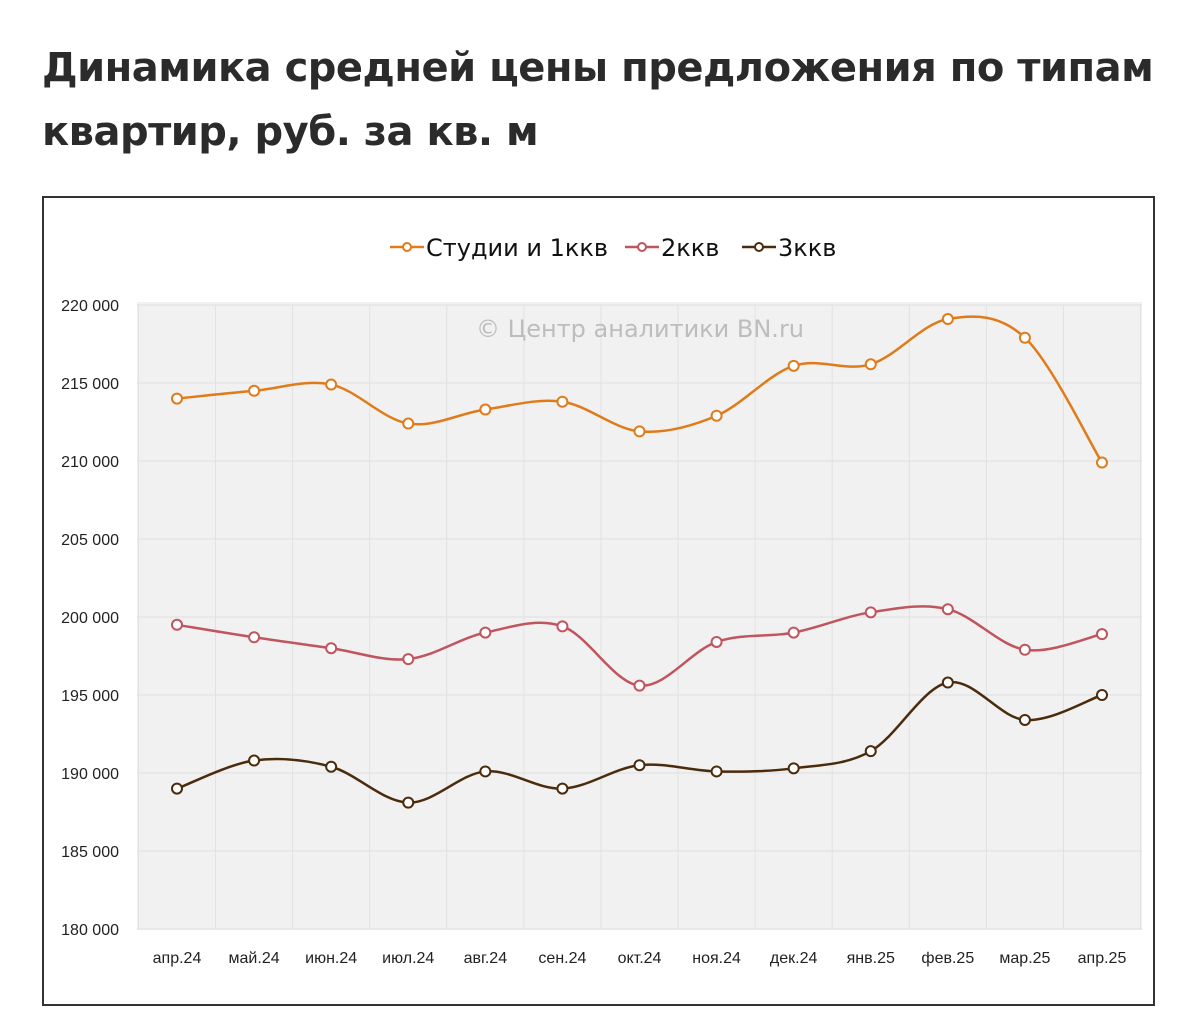 The height and width of the screenshot is (1029, 1200). Describe the element at coordinates (640, 329) in the screenshot. I see `watermark: © Центр аналитики BN.ru` at that location.